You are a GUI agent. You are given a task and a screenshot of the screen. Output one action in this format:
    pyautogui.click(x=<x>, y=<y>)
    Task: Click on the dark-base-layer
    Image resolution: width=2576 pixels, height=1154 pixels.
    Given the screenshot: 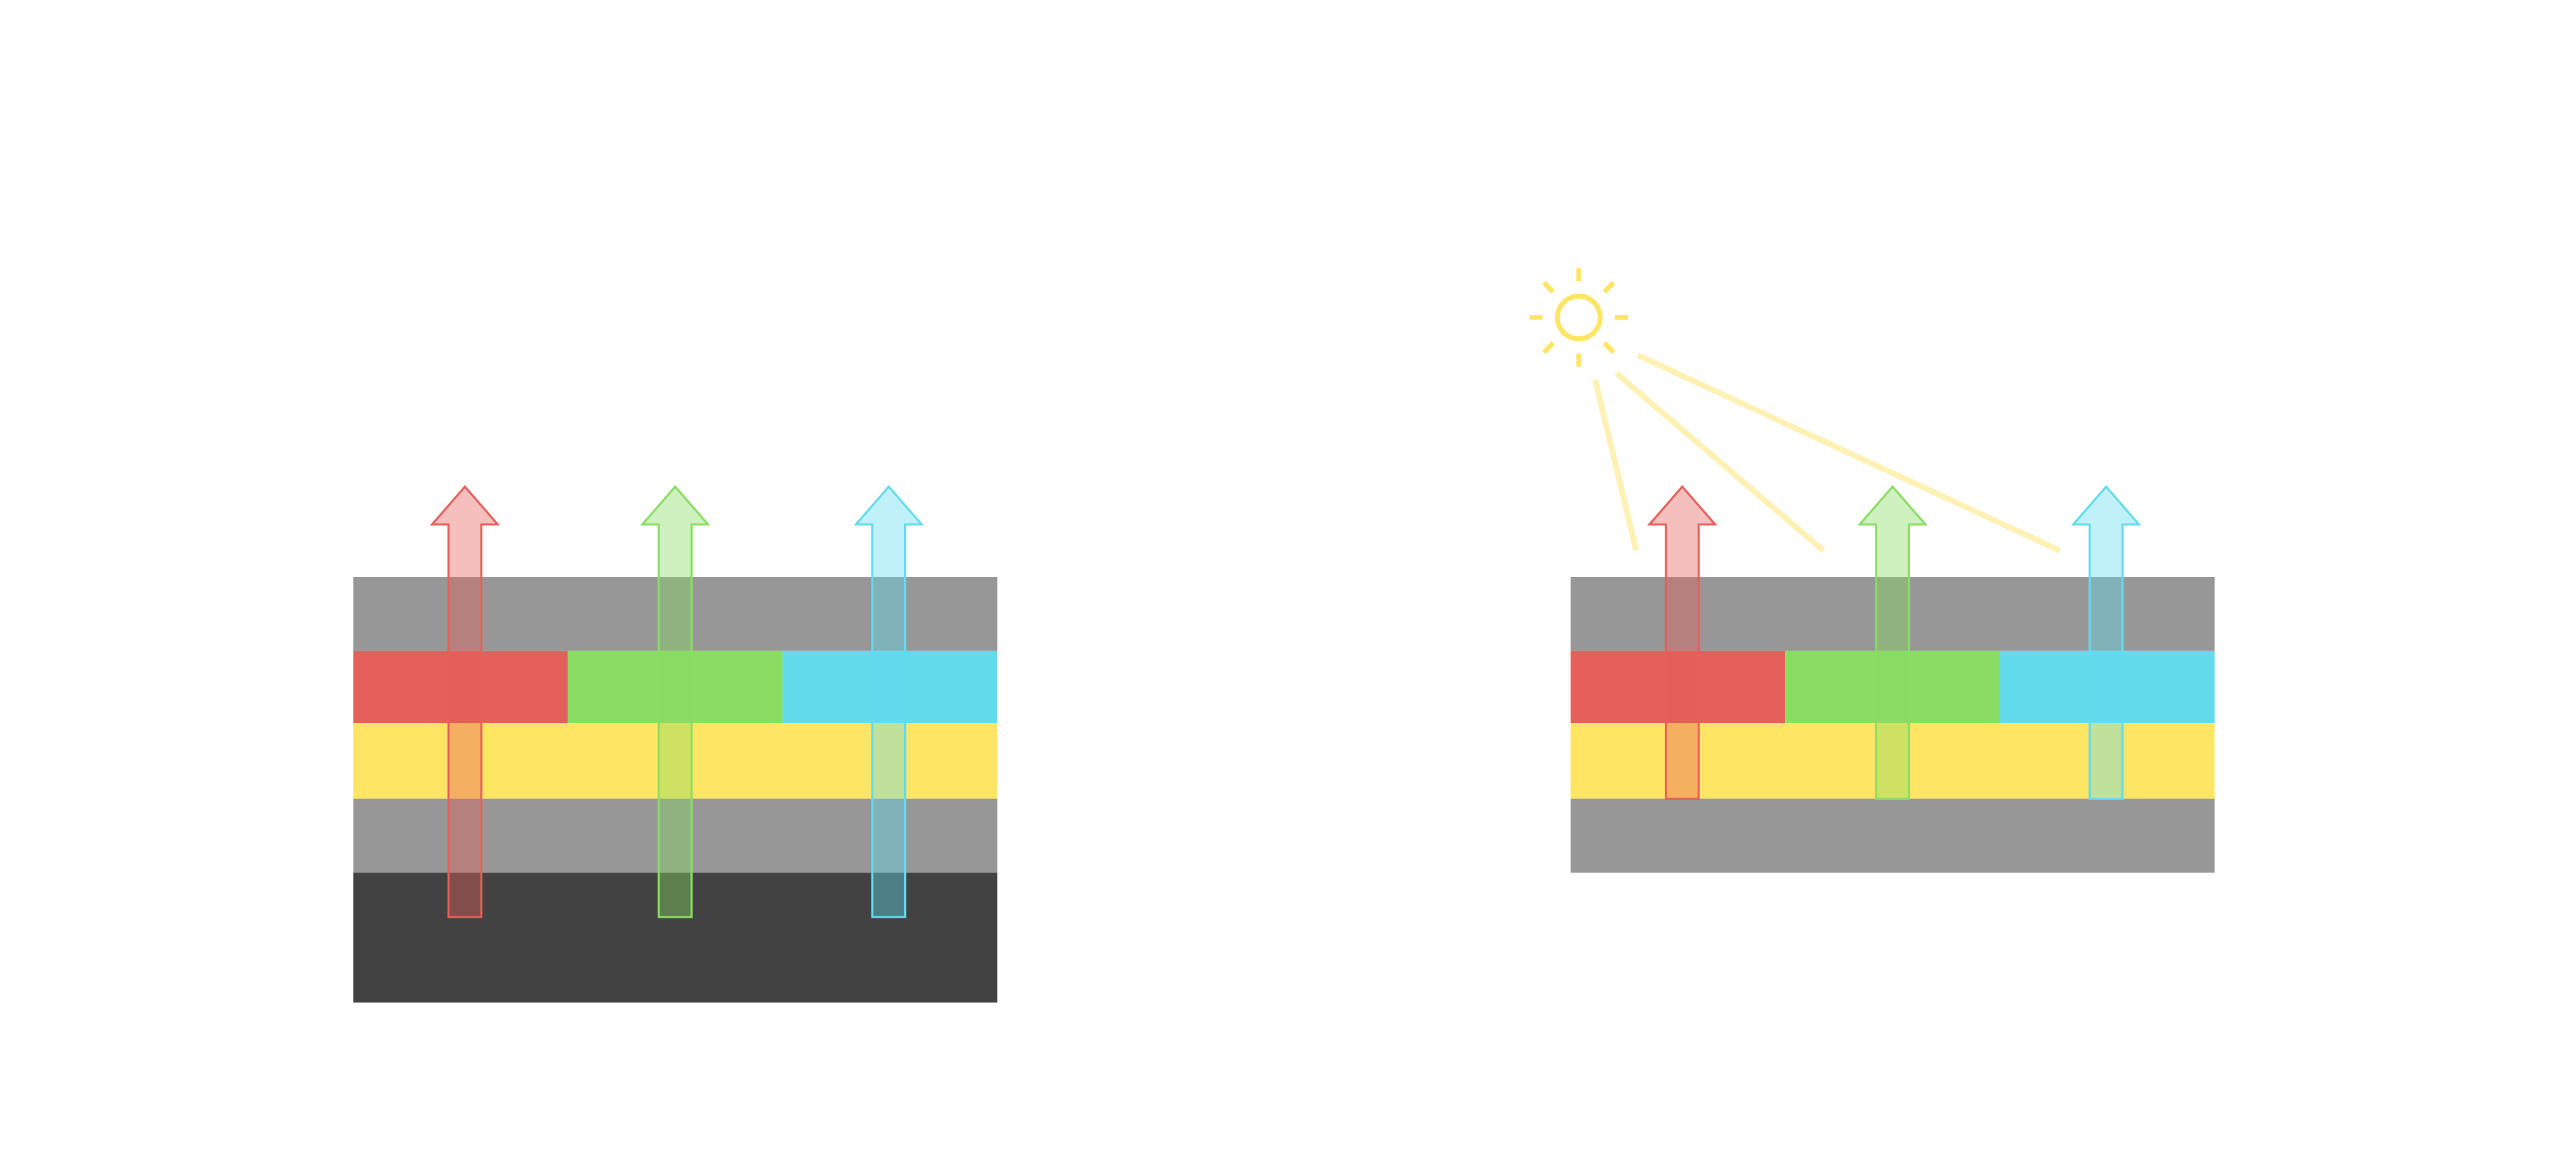 What is the action you would take?
    pyautogui.click(x=676, y=938)
    